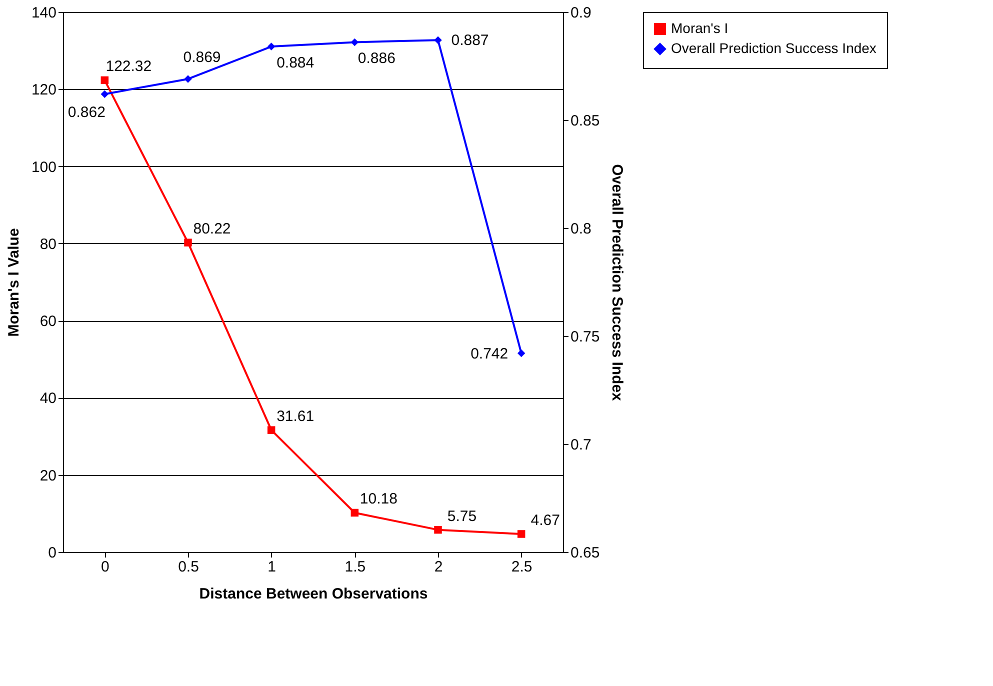 This screenshot has width=993, height=686. Describe the element at coordinates (13, 282) in the screenshot. I see `y-axis-title: Moran's I Value` at that location.